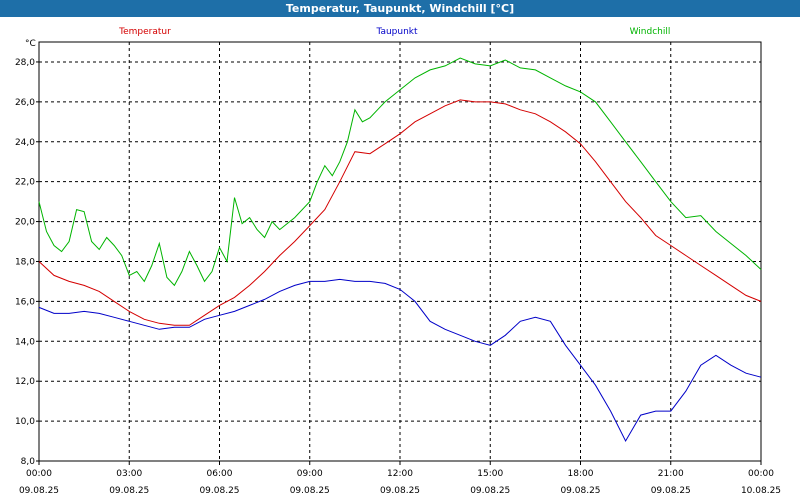 This screenshot has height=500, width=800. I want to click on x-tick-time: 18:00, so click(581, 474).